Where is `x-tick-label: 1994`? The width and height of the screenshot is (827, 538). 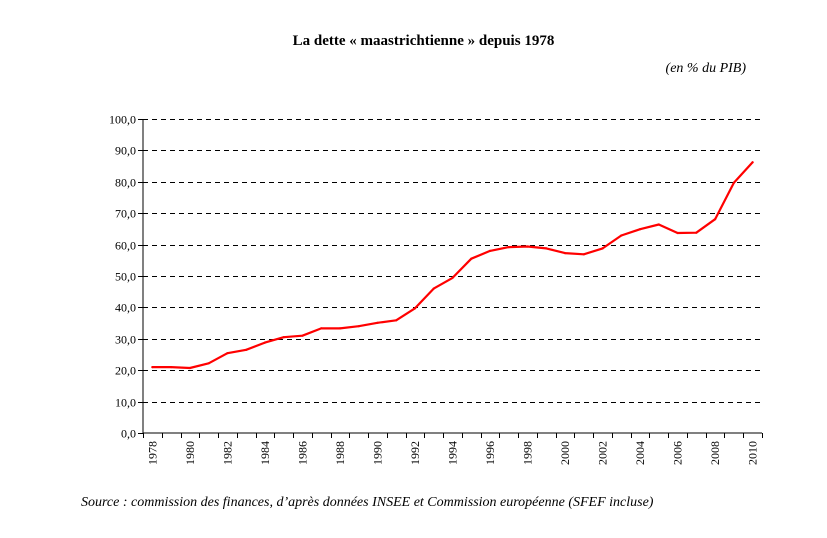
x-tick-label: 1994 is located at coordinates (453, 453).